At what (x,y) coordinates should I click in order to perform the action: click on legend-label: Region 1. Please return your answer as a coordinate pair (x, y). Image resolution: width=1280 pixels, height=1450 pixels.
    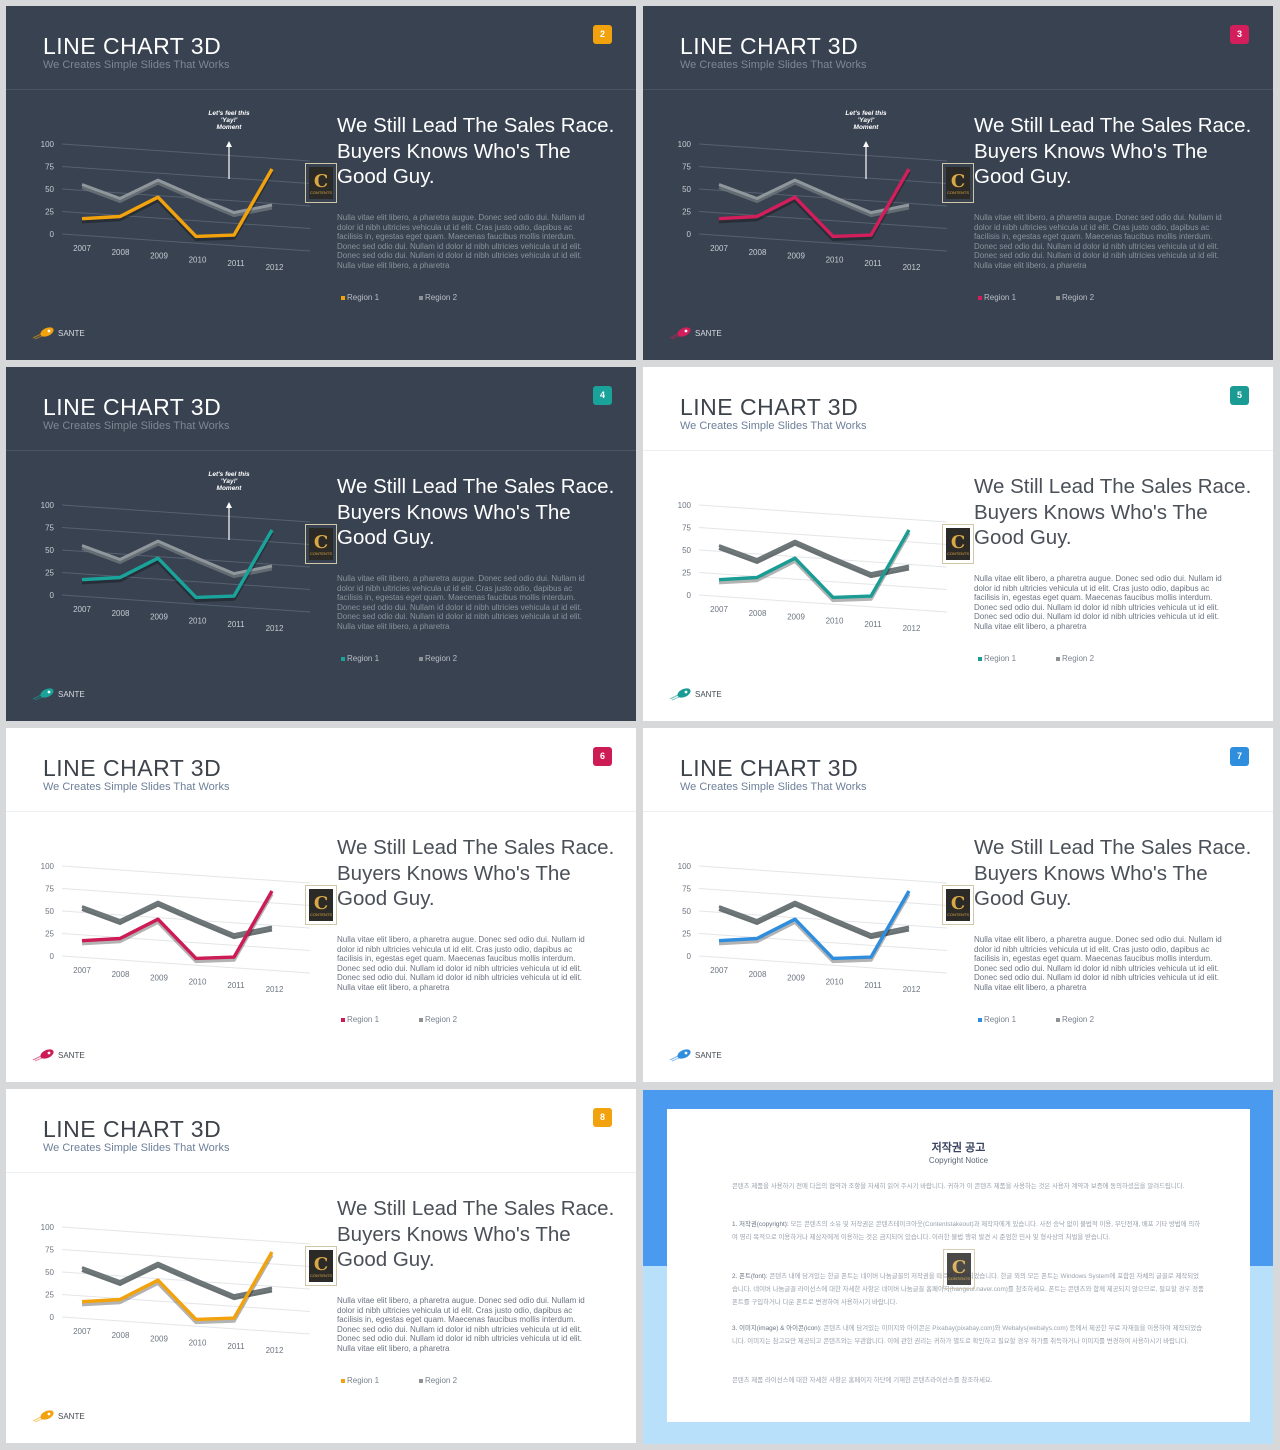
    Looking at the image, I should click on (1000, 658).